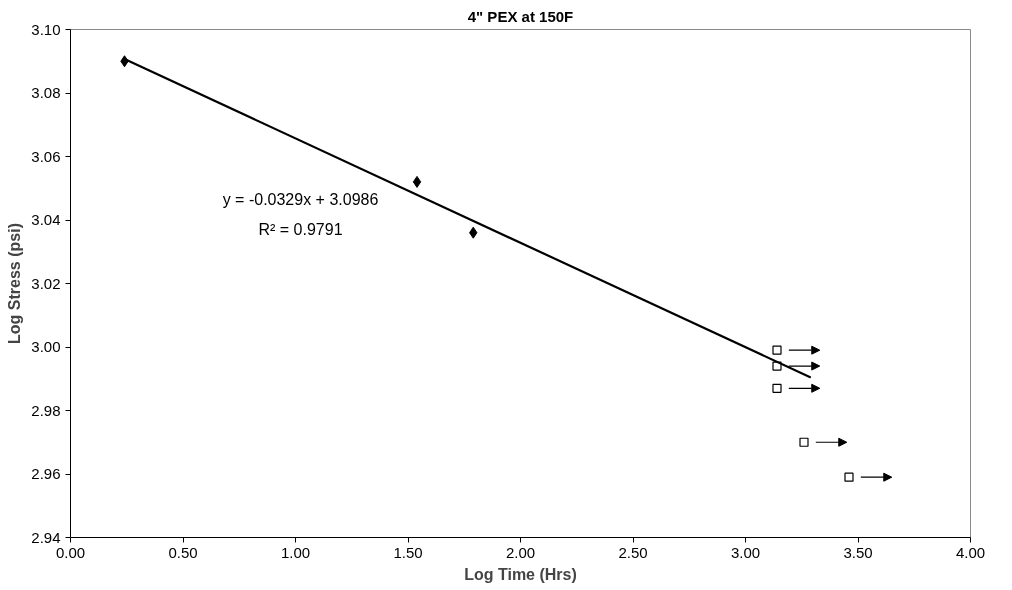 Image resolution: width=1012 pixels, height=590 pixels. Describe the element at coordinates (15, 283) in the screenshot. I see `y-axis-title: Log Stress (psi)` at that location.